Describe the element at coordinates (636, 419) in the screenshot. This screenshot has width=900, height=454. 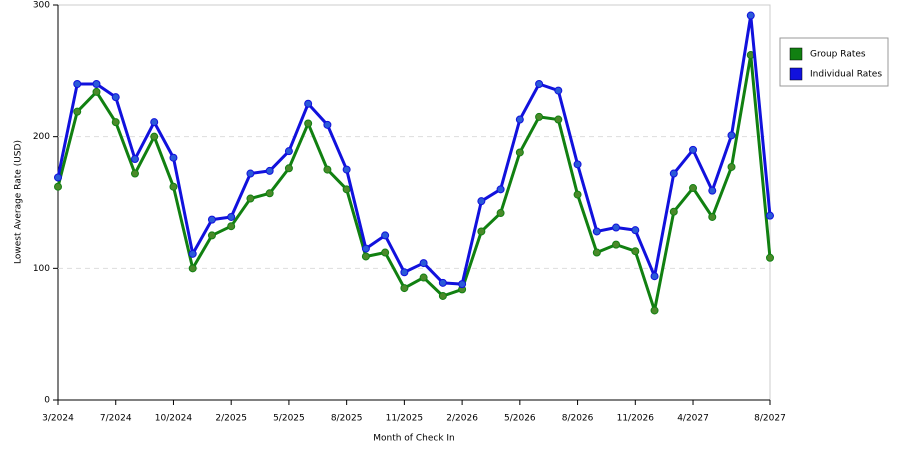
I see `x-tick-label: 11/2026` at that location.